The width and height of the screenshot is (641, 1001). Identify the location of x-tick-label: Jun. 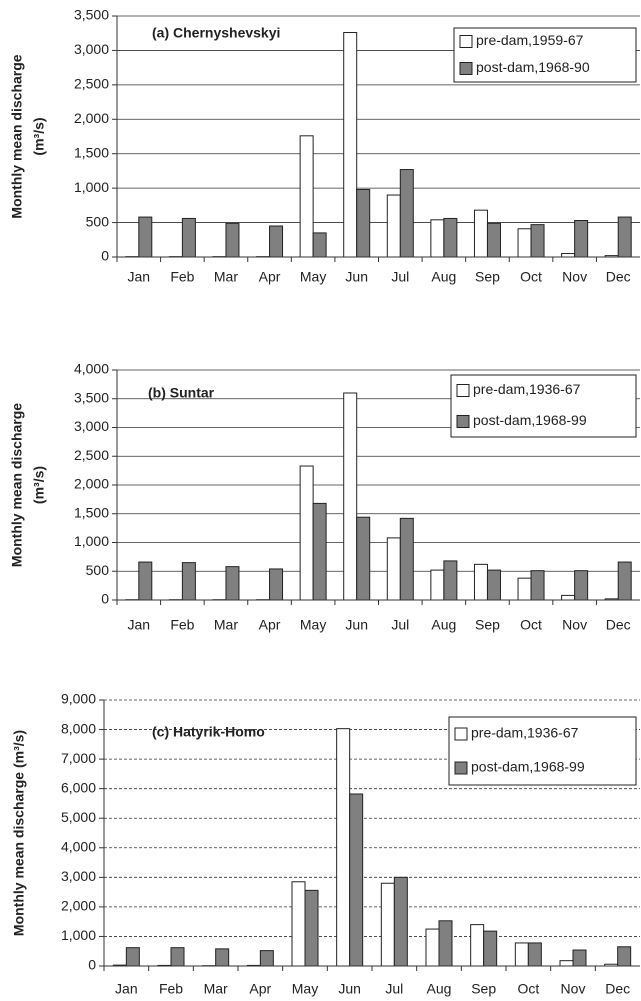
(356, 625).